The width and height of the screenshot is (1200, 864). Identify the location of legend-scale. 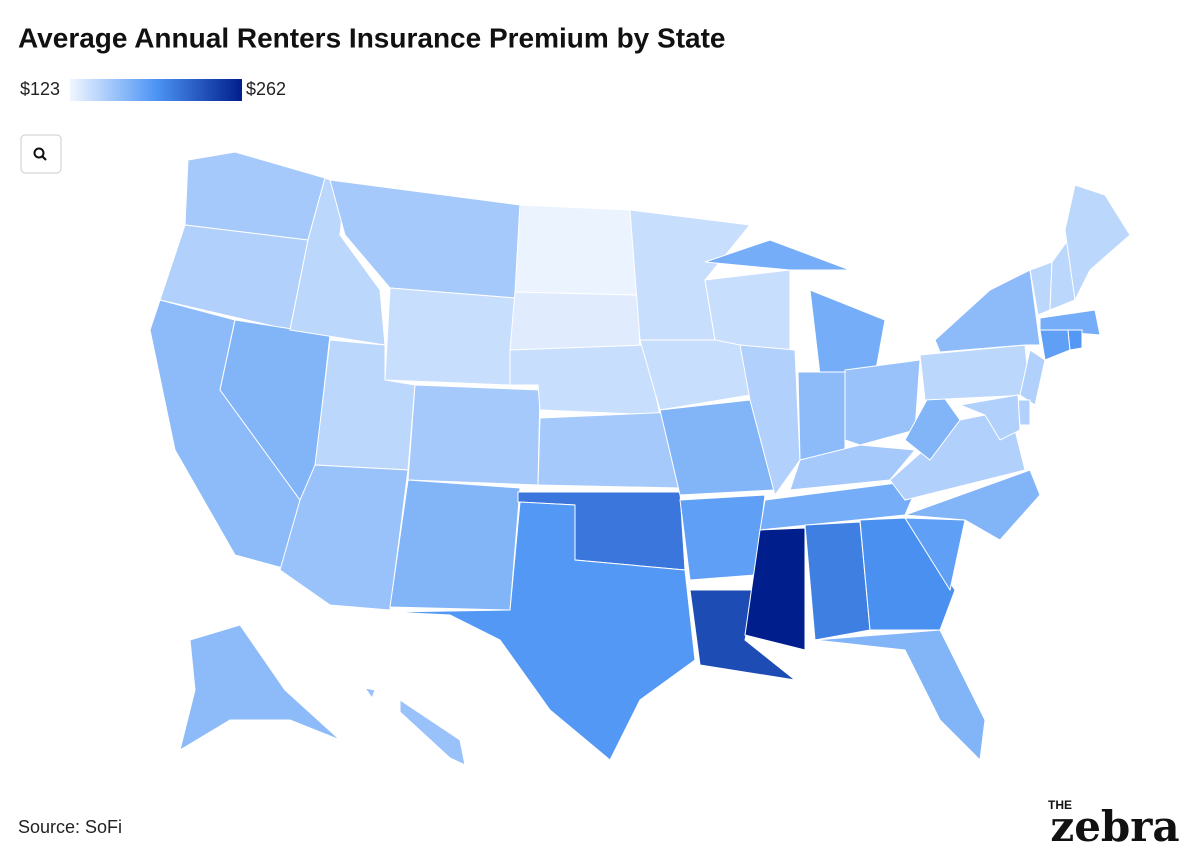
(156, 90).